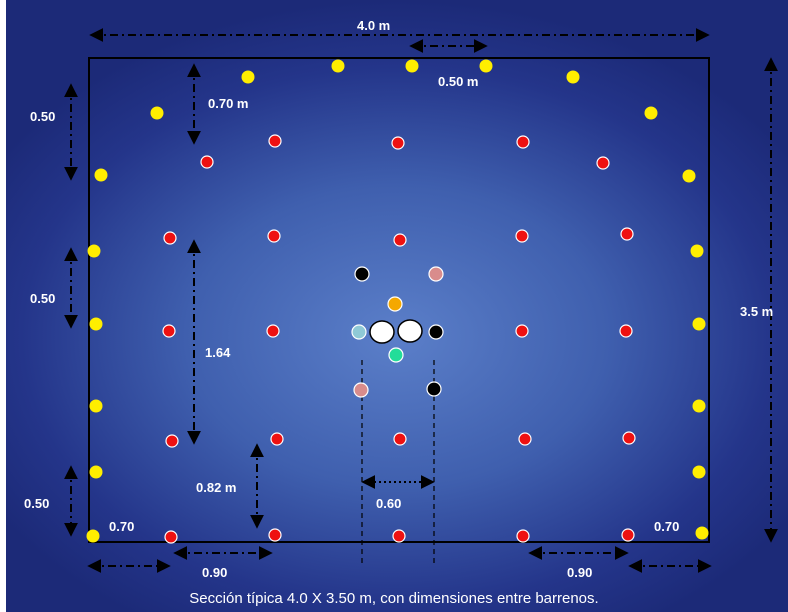 The image size is (788, 612). What do you see at coordinates (398, 463) in the screenshot?
I see `cut-guide-lines` at bounding box center [398, 463].